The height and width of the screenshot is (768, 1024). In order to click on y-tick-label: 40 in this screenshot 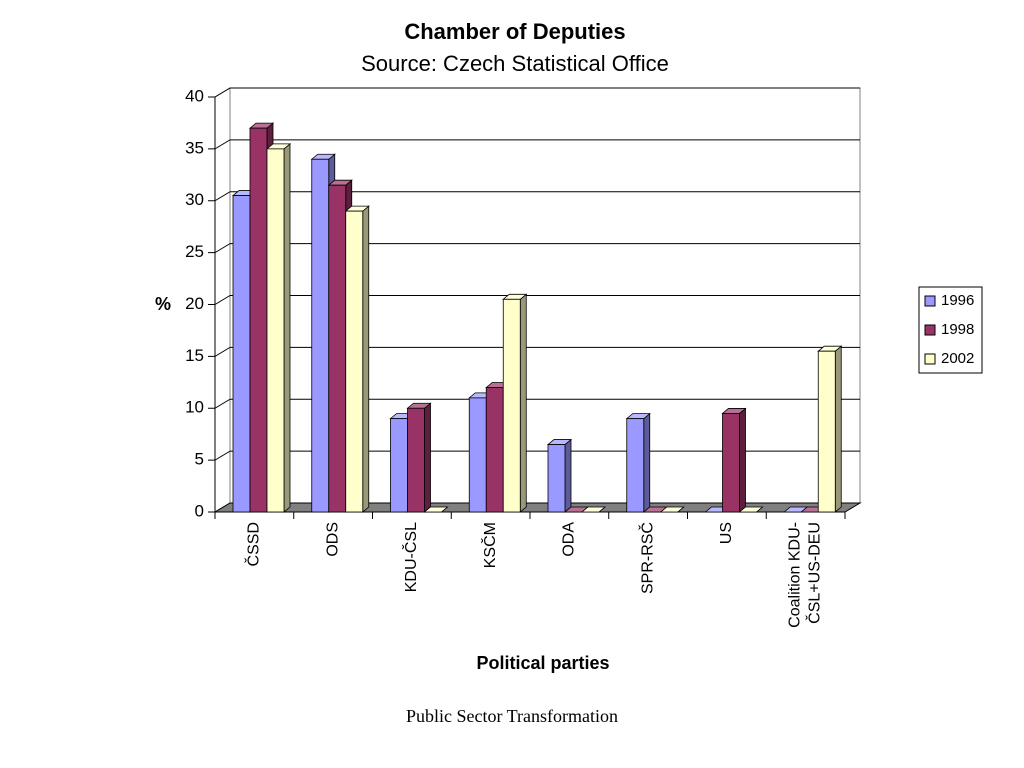, I will do `click(194, 95)`.